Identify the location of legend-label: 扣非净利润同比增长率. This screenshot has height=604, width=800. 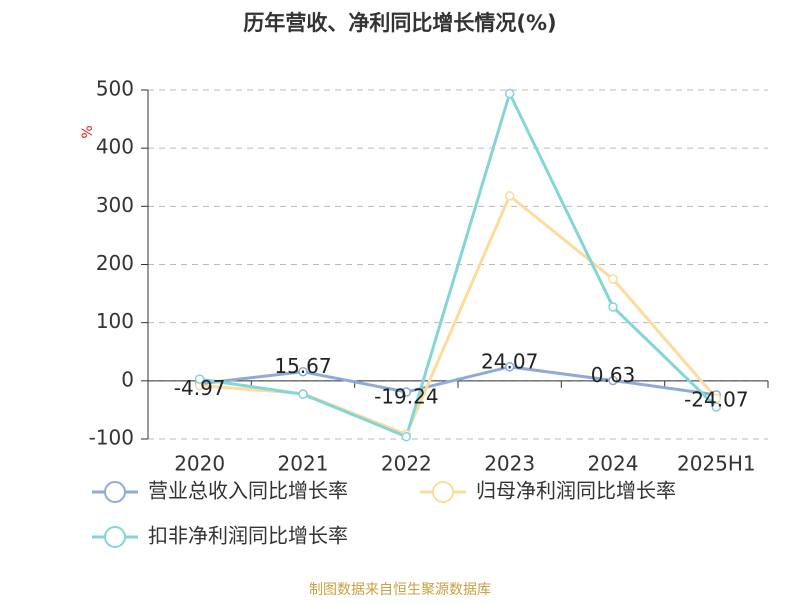
(248, 536).